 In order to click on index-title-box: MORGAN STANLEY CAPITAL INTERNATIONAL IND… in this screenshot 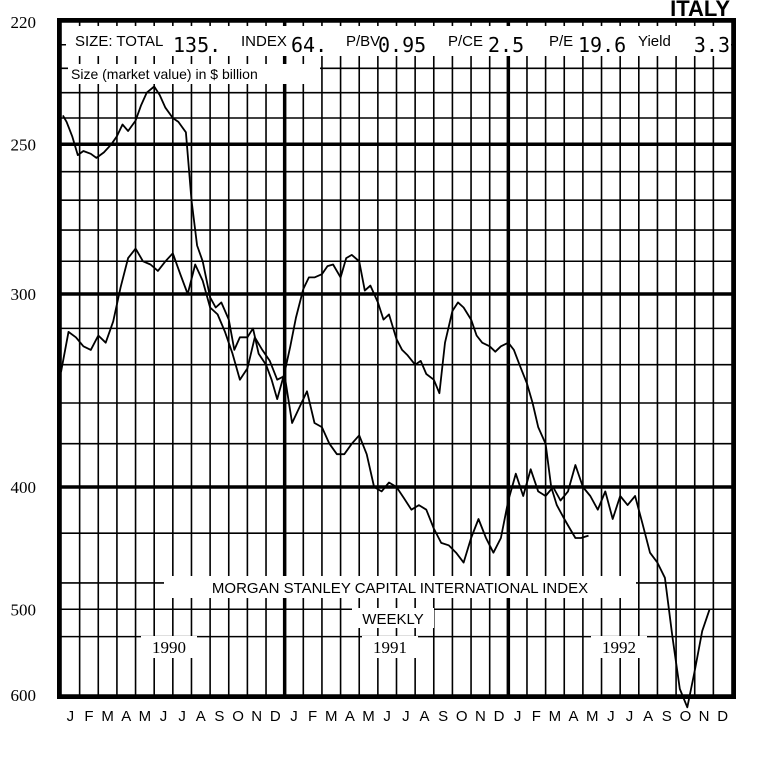, I will do `click(400, 587)`.